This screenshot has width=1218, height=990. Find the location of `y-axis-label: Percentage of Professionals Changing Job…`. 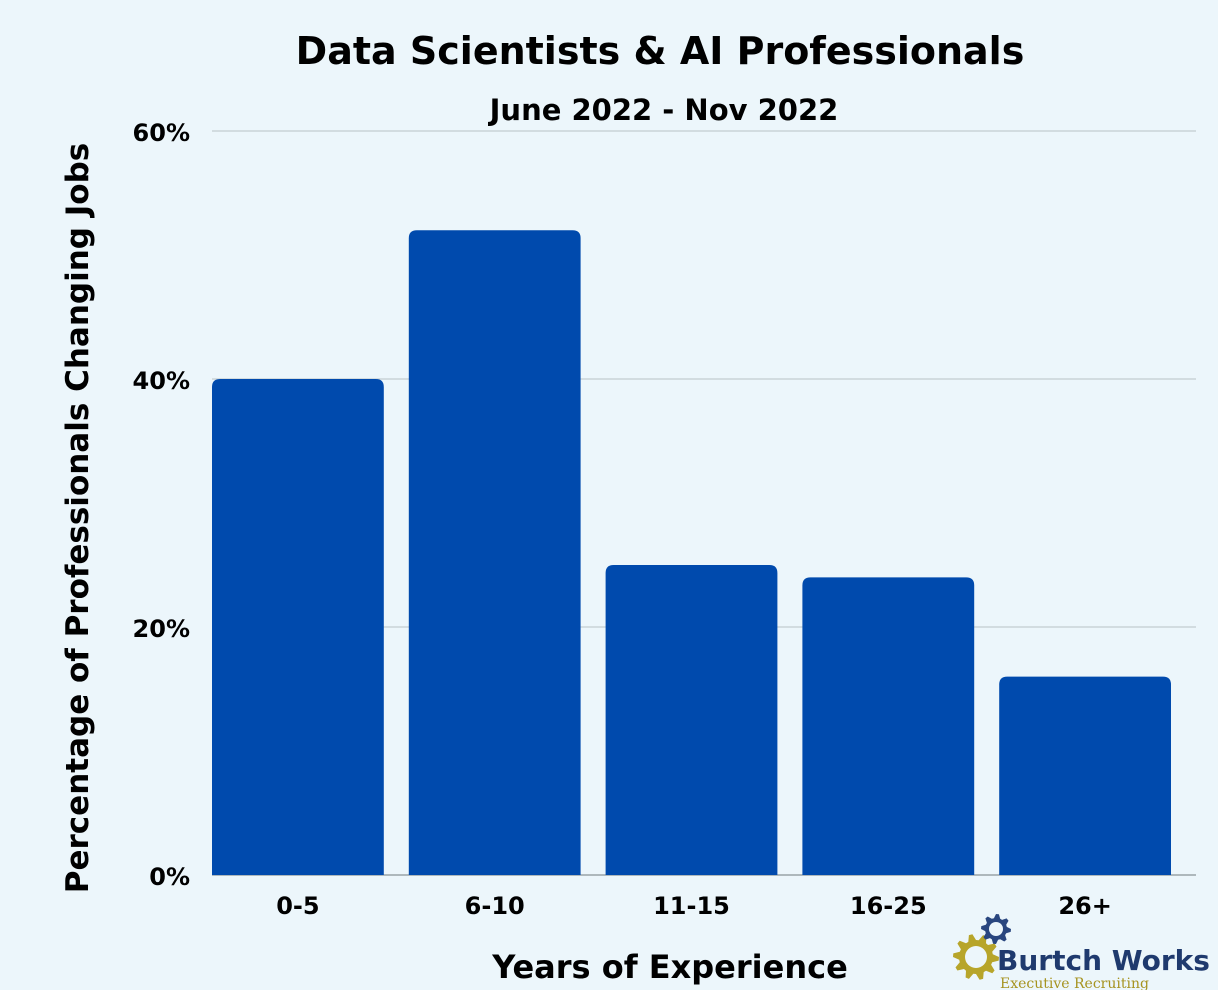

y-axis-label: Percentage of Professionals Changing Job… is located at coordinates (78, 518).